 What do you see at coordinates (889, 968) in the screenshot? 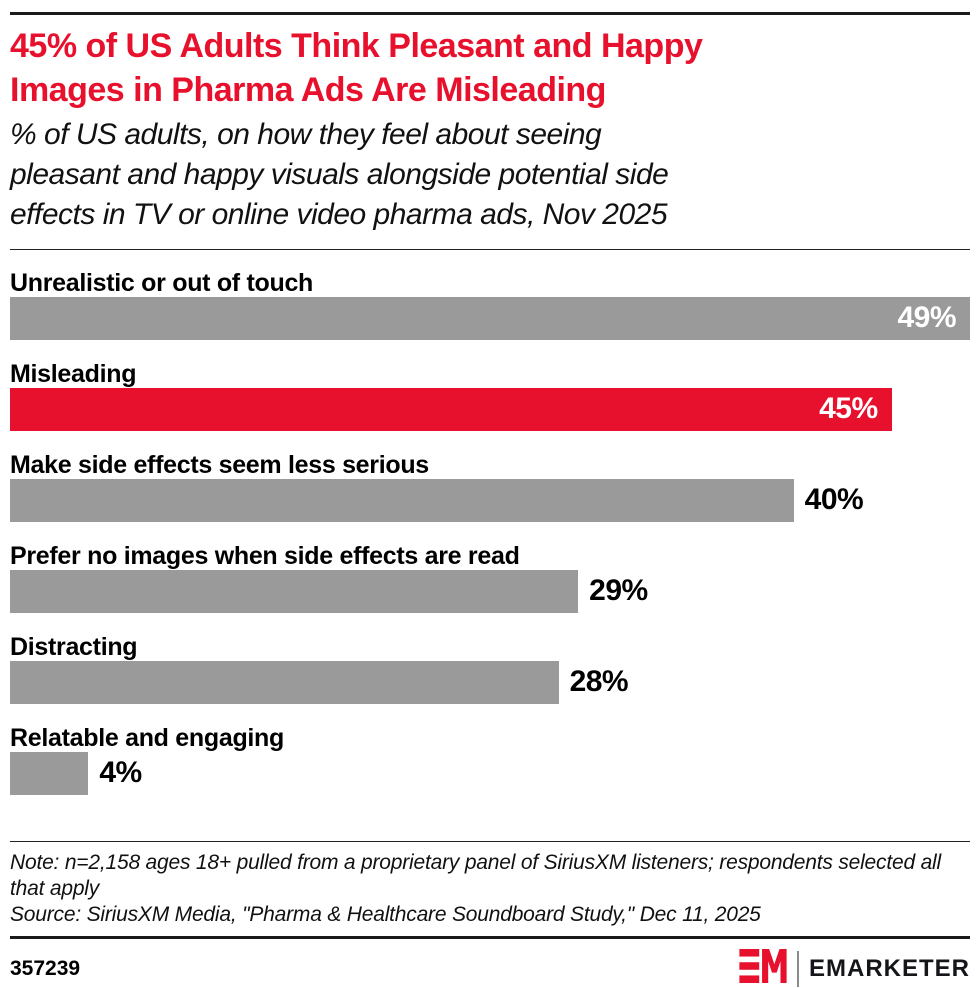
I see `brand-wordmark: EMARKETER` at bounding box center [889, 968].